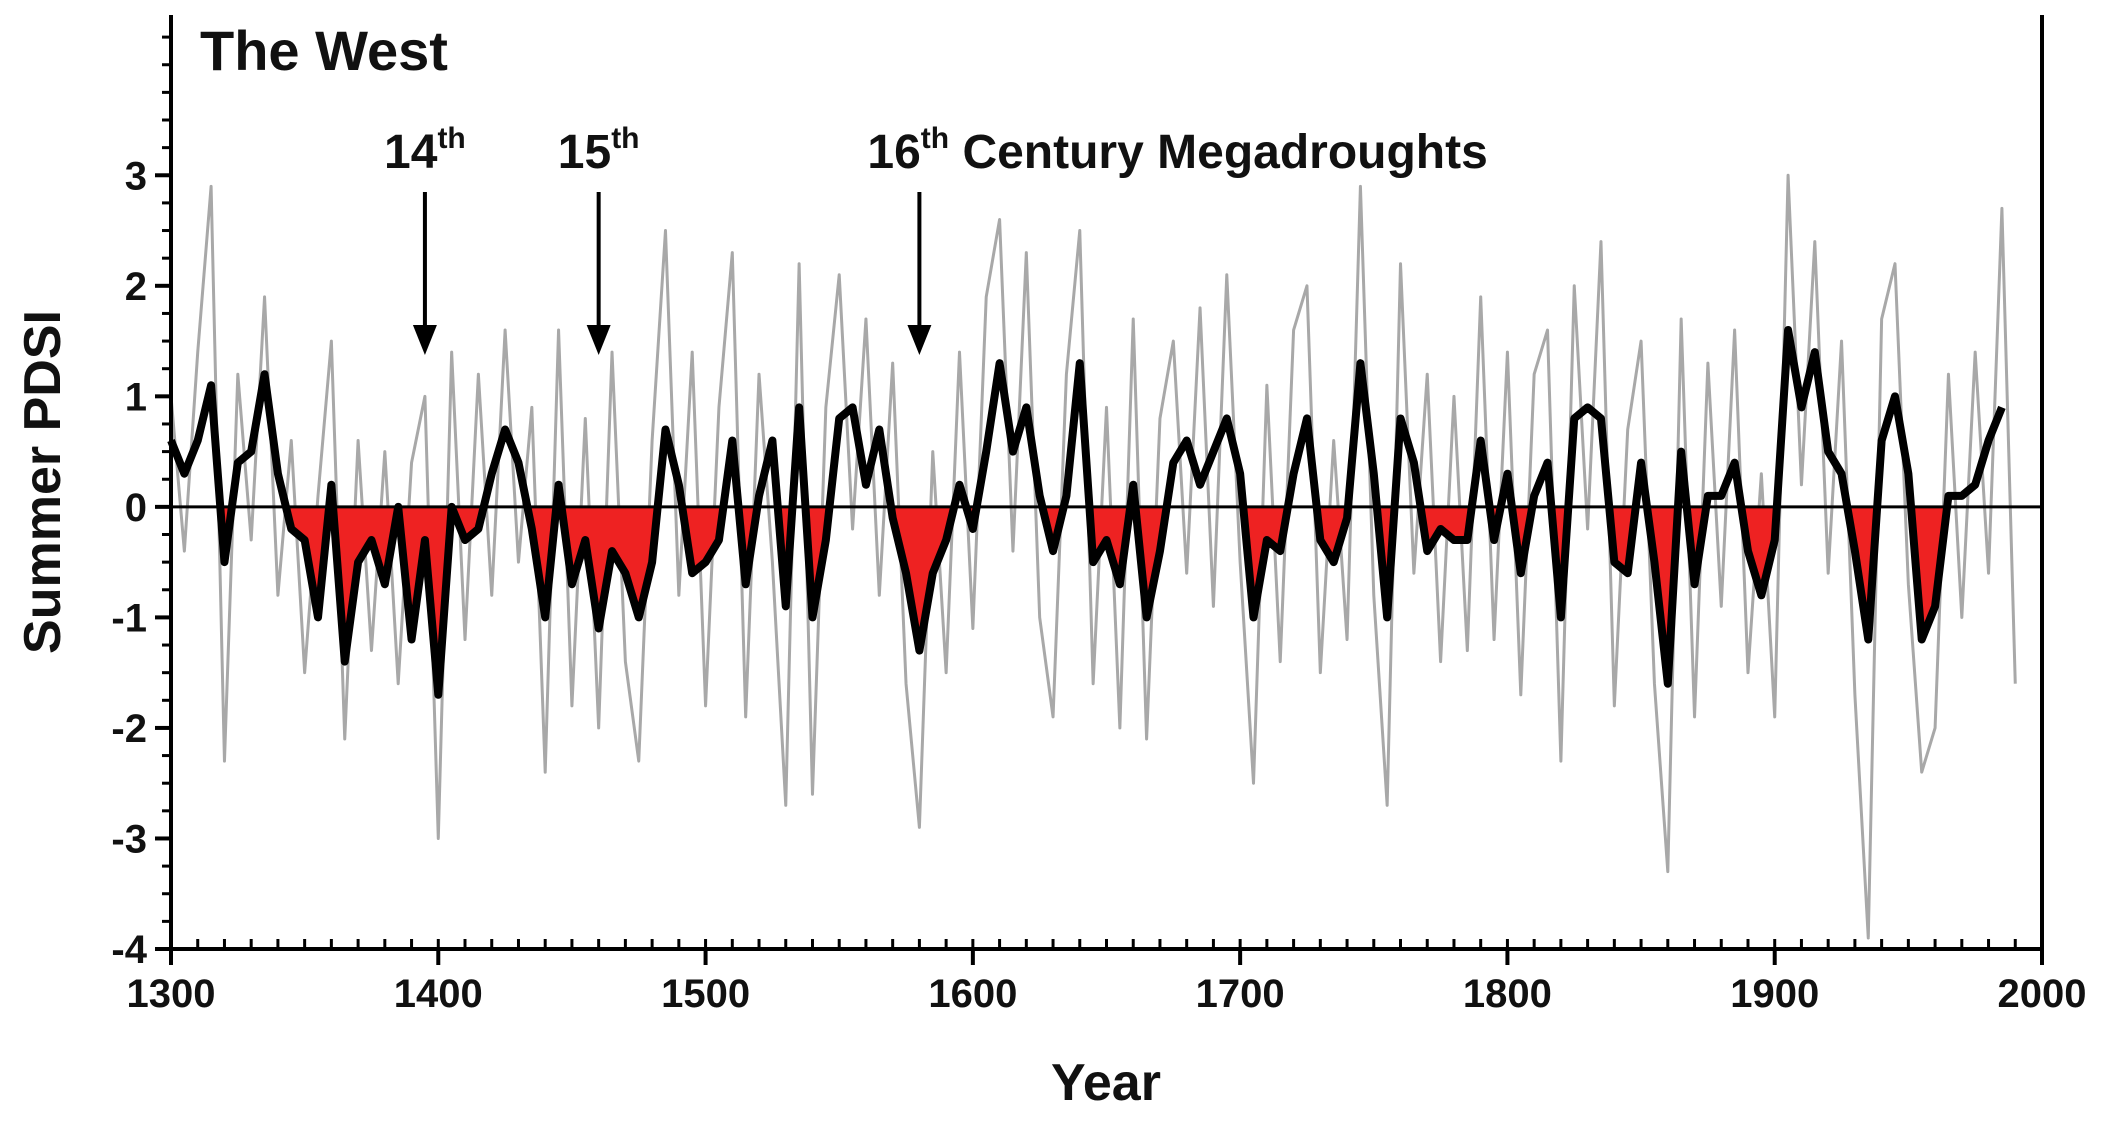 This screenshot has width=2111, height=1124. What do you see at coordinates (1218, 152) in the screenshot?
I see `annotation-rest: Century Megadroughts` at bounding box center [1218, 152].